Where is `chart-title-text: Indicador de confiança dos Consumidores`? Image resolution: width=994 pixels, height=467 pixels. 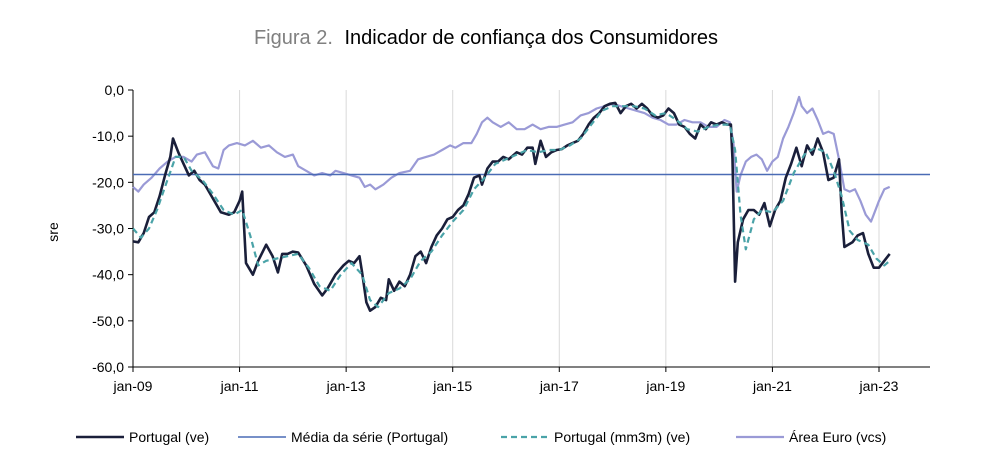
chart-title-text: Indicador de confiança dos Consumidores is located at coordinates (531, 38).